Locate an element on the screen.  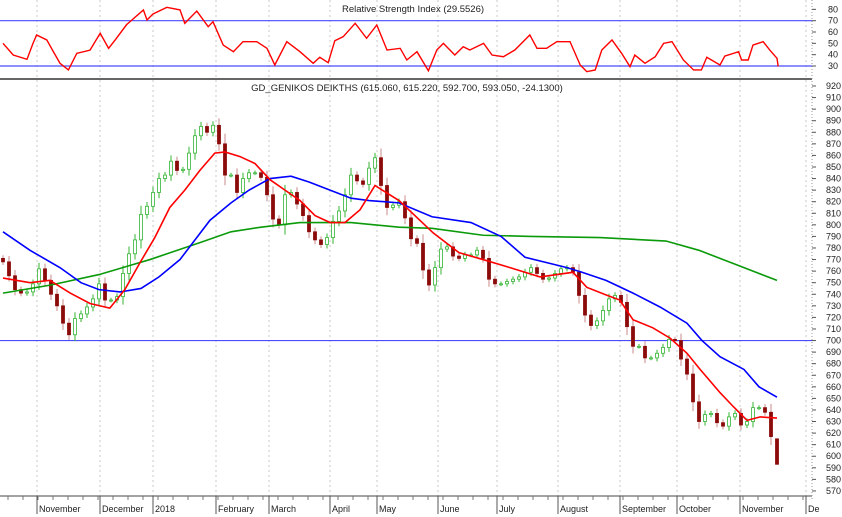
price-y-tick-label: 770 is located at coordinates (833, 260).